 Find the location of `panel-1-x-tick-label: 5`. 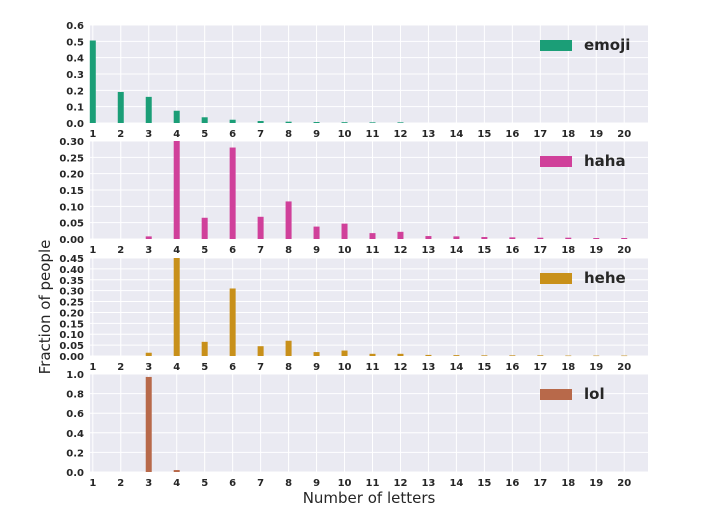

panel-1-x-tick-label: 5 is located at coordinates (204, 250).